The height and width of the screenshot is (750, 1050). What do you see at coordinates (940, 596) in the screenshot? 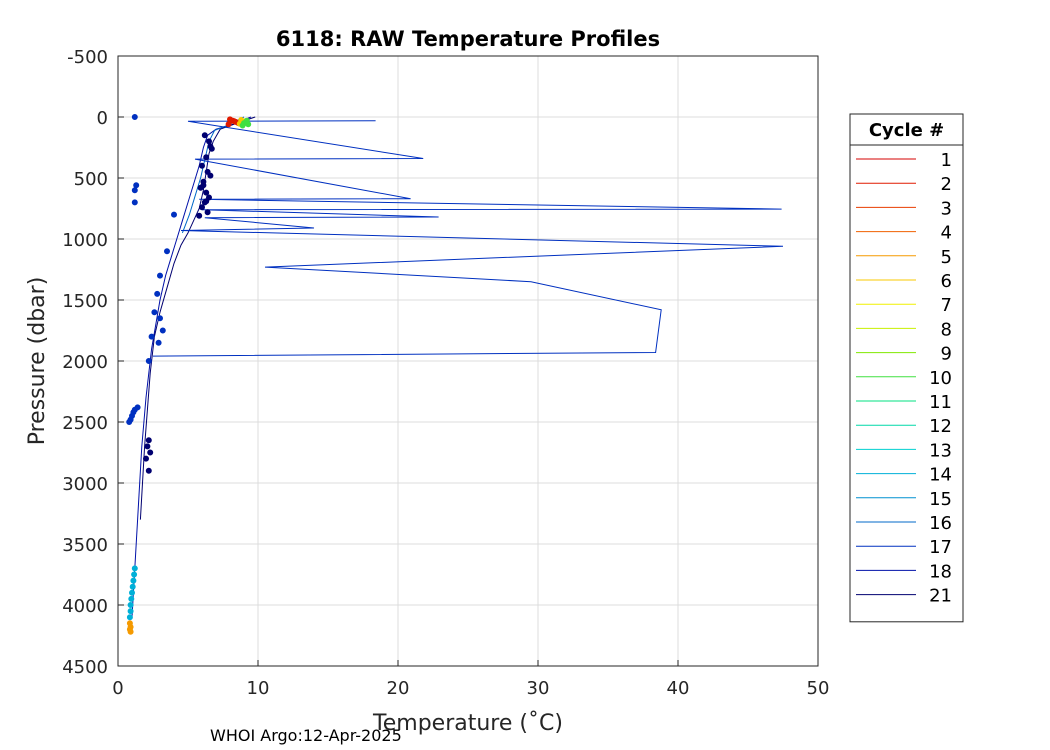
I see `legend-entry-label: 21` at bounding box center [940, 596].